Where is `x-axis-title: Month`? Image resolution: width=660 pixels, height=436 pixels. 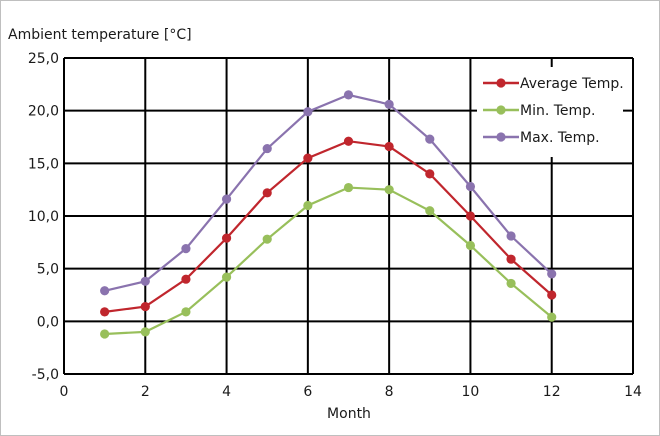
x-axis-title: Month is located at coordinates (349, 414).